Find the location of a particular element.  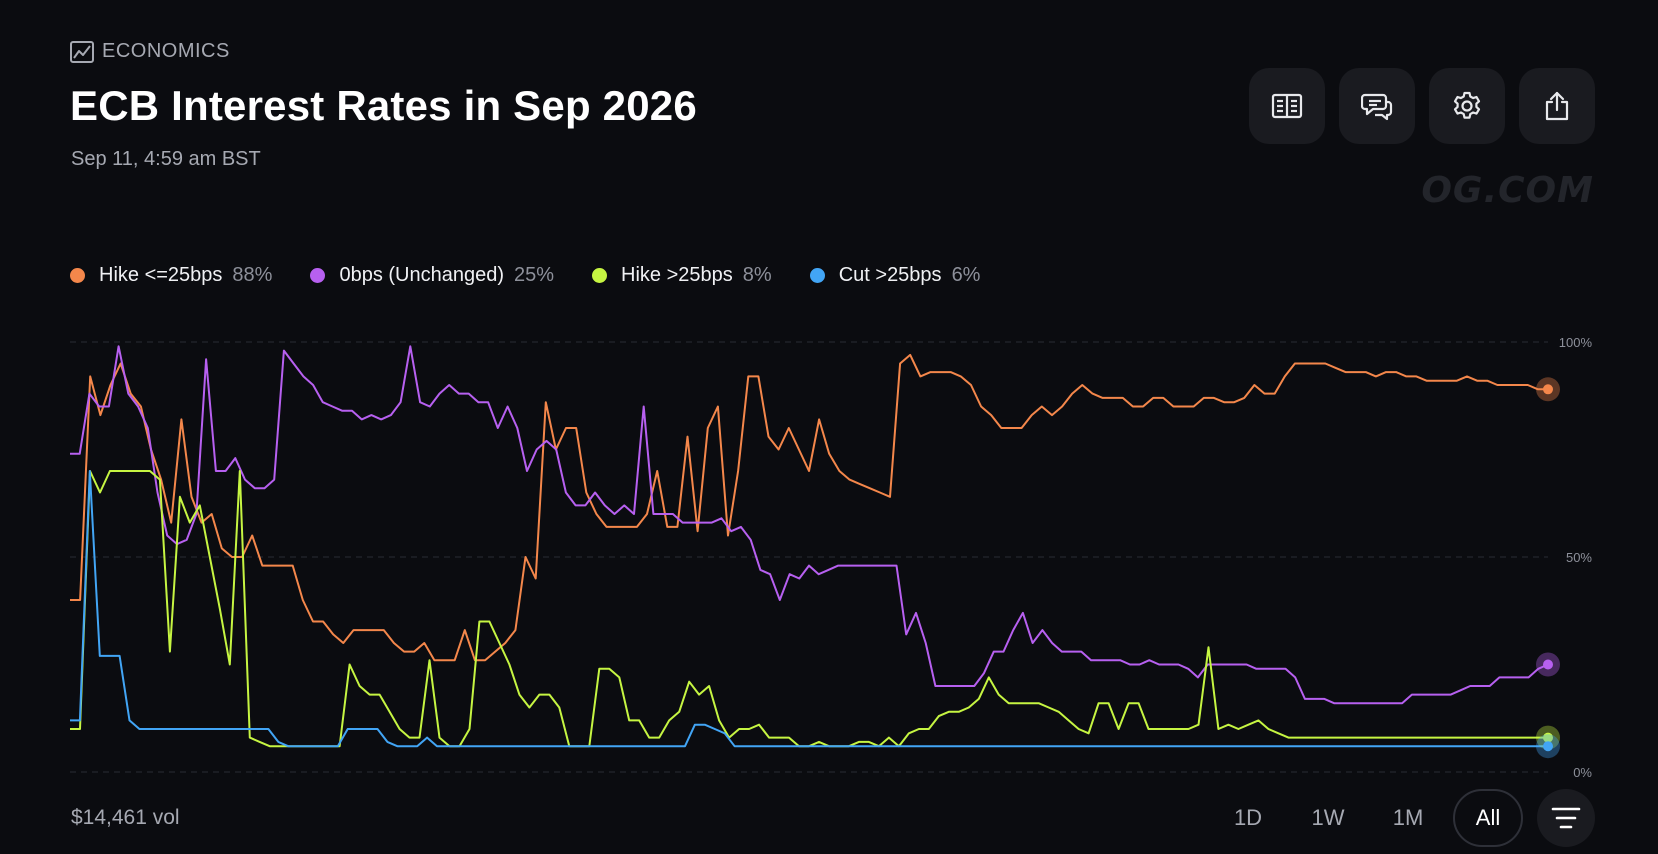

gear-icon is located at coordinates (1467, 105).